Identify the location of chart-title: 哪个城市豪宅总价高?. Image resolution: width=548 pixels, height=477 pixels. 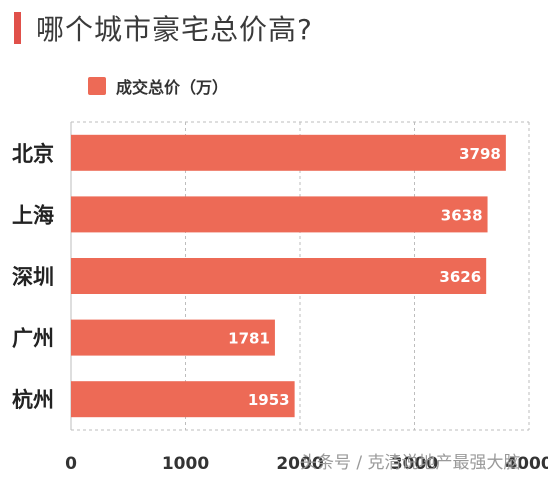
(174, 29).